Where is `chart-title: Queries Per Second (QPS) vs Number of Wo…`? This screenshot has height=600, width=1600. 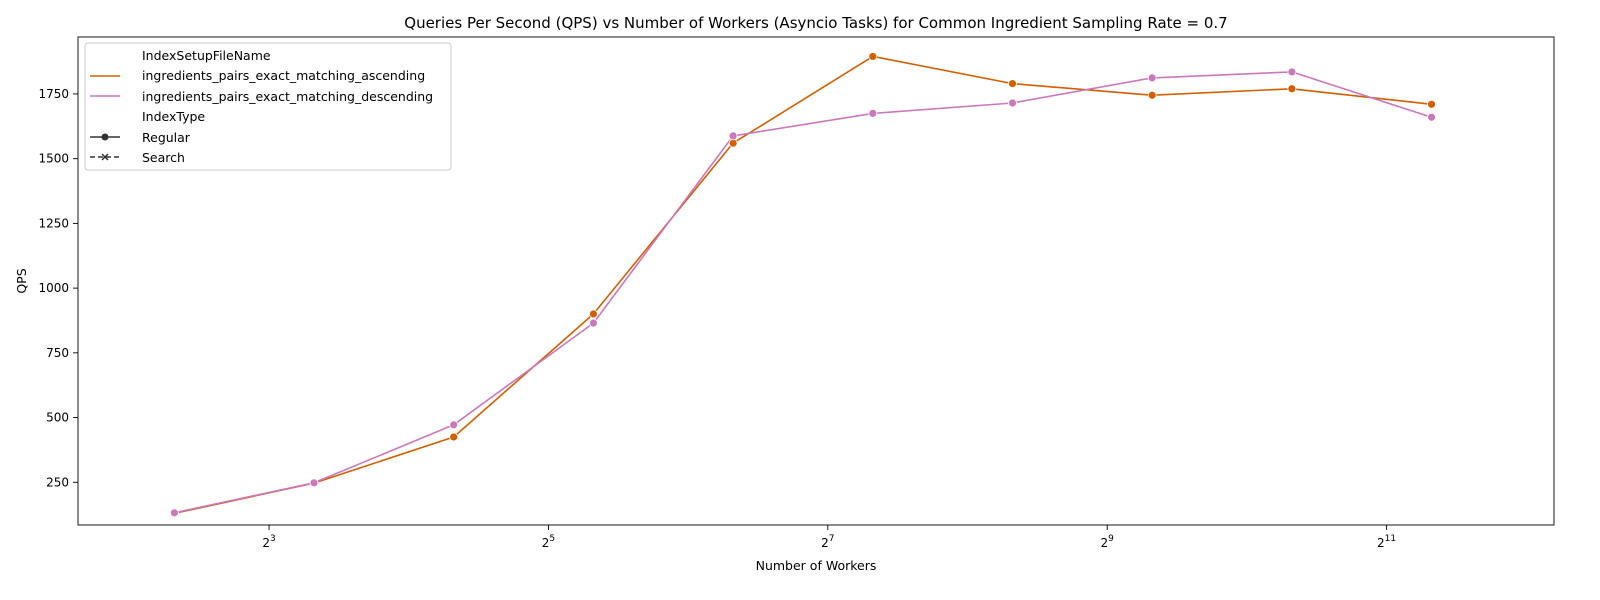
chart-title: Queries Per Second (QPS) vs Number of Wo… is located at coordinates (815, 23).